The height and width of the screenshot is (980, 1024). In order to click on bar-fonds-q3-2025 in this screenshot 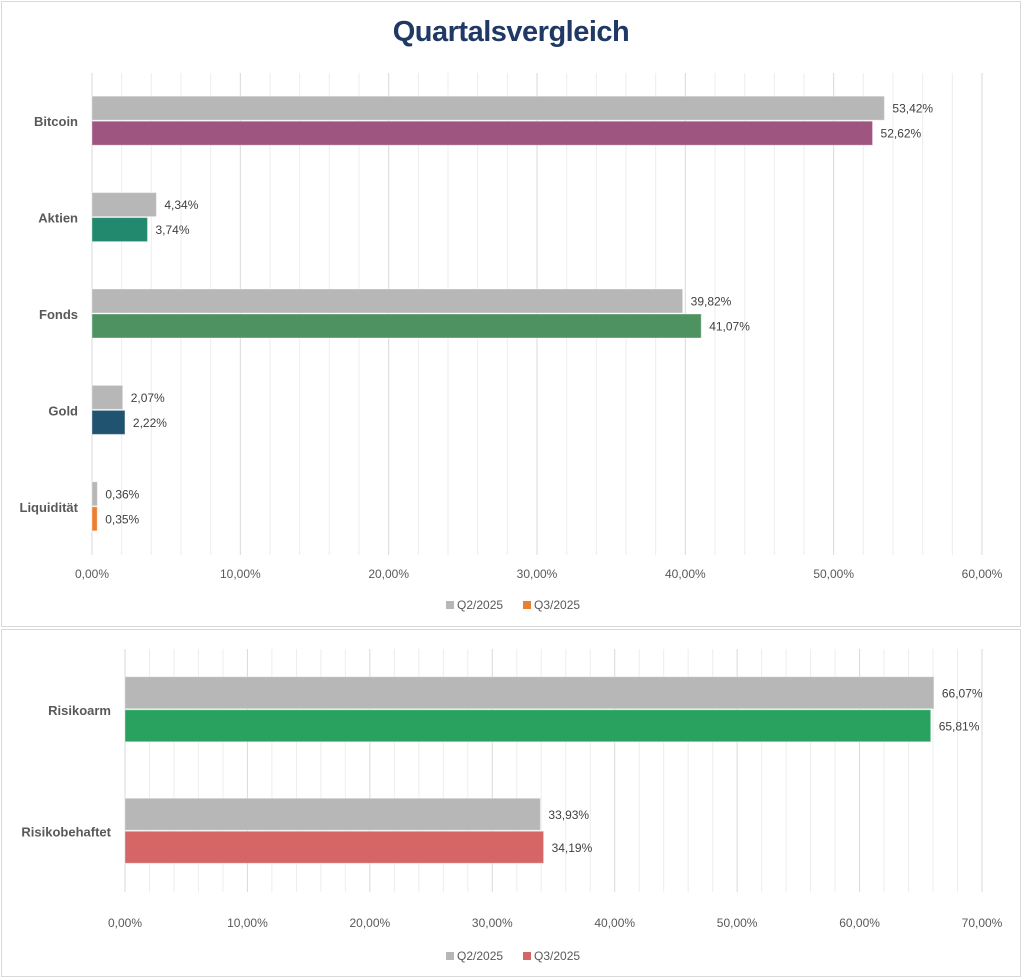, I will do `click(396, 326)`.